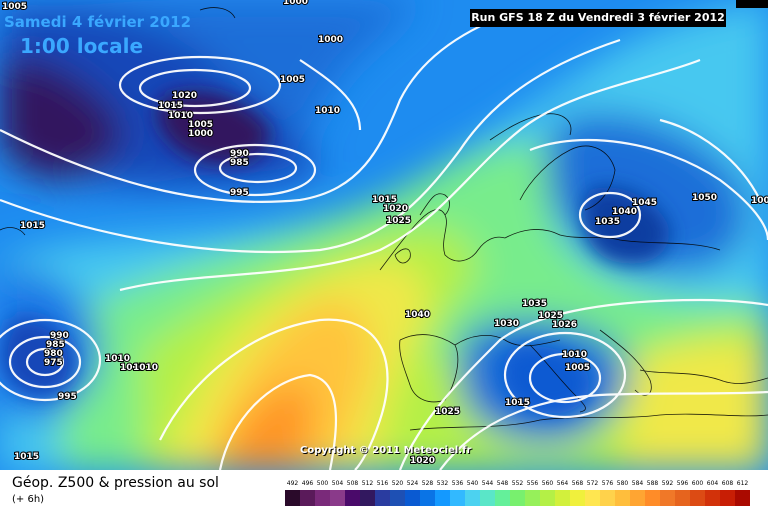 The width and height of the screenshot is (768, 512). What do you see at coordinates (607, 483) in the screenshot?
I see `scale-tick-label: 576` at bounding box center [607, 483].